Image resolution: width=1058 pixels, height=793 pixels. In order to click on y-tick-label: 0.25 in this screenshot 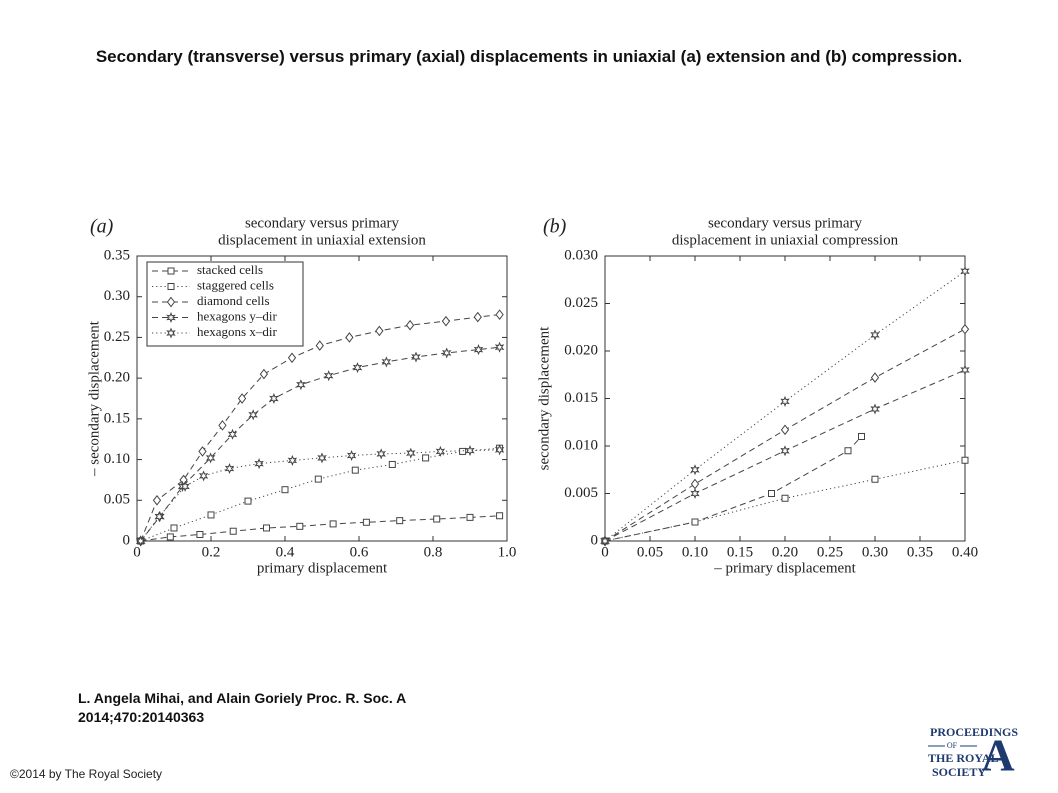, I will do `click(117, 337)`.